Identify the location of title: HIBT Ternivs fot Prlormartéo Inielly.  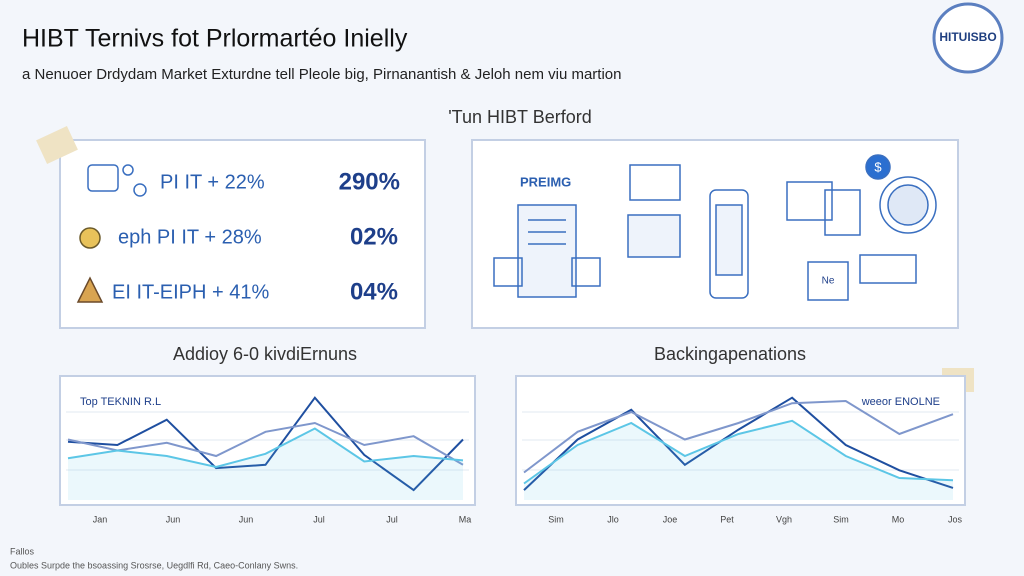
(215, 39).